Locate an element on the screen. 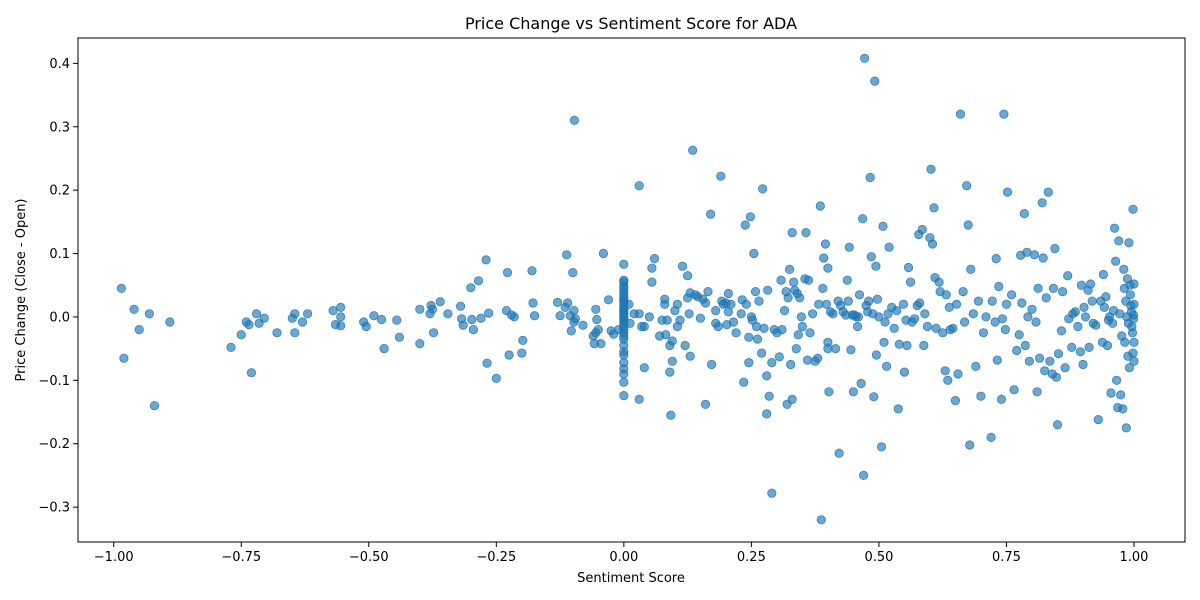 The width and height of the screenshot is (1200, 600). x-tick-label: −0.25 is located at coordinates (496, 557).